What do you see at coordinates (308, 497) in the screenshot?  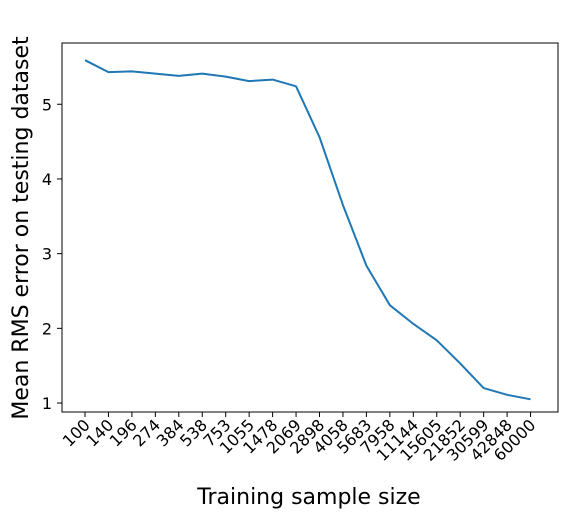 I see `x-axis-label: Training sample size` at bounding box center [308, 497].